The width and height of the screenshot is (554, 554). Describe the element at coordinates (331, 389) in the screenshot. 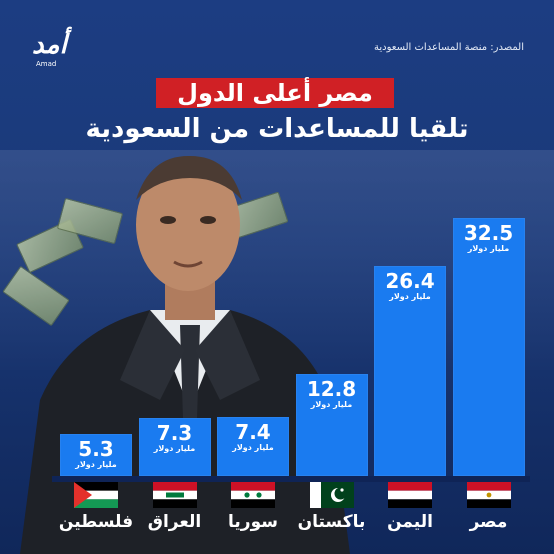

I see `bar-value-label: 12.8` at that location.